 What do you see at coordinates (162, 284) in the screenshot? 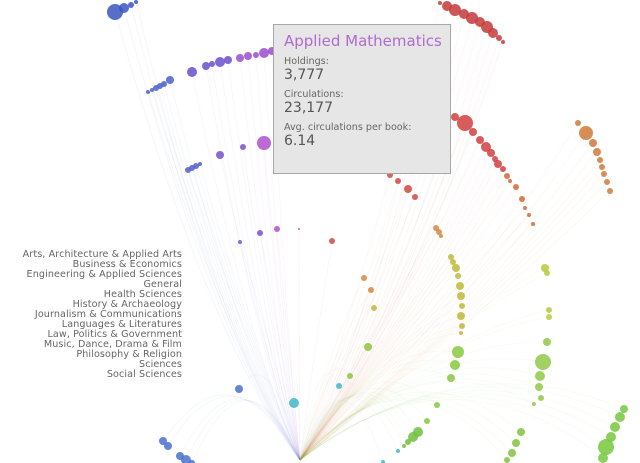
I see `legend-item-general: General` at bounding box center [162, 284].